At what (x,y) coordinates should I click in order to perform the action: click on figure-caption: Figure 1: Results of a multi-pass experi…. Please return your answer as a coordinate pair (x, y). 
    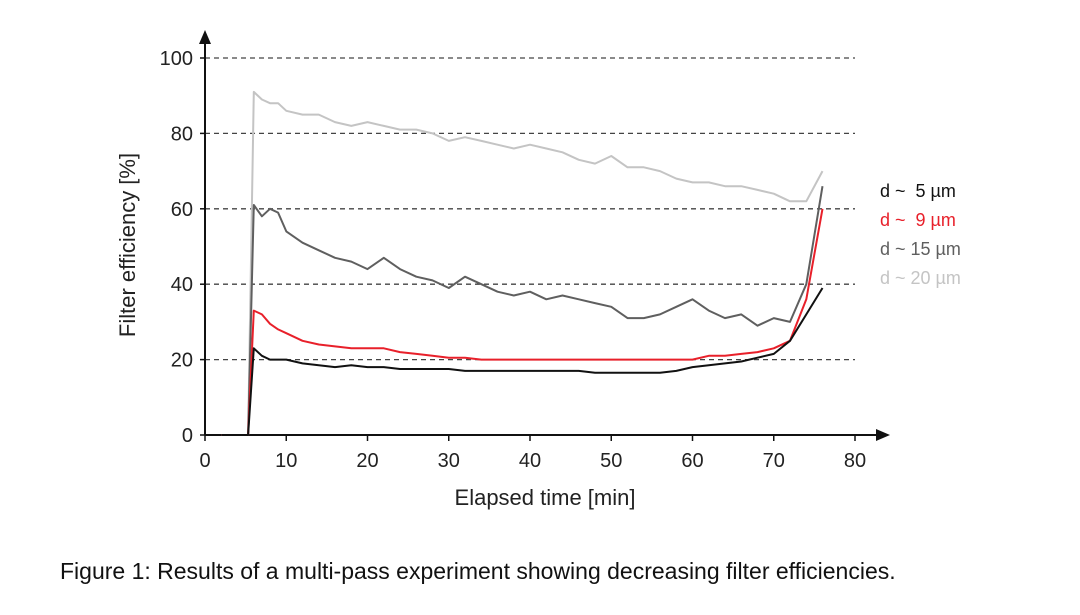
    Looking at the image, I should click on (478, 571).